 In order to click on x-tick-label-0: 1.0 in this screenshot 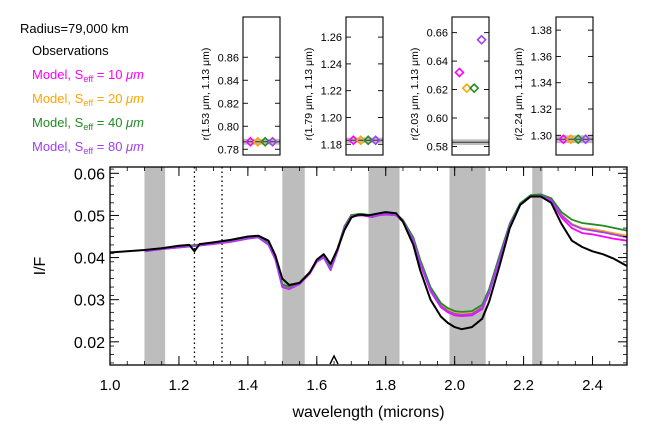, I will do `click(110, 385)`.